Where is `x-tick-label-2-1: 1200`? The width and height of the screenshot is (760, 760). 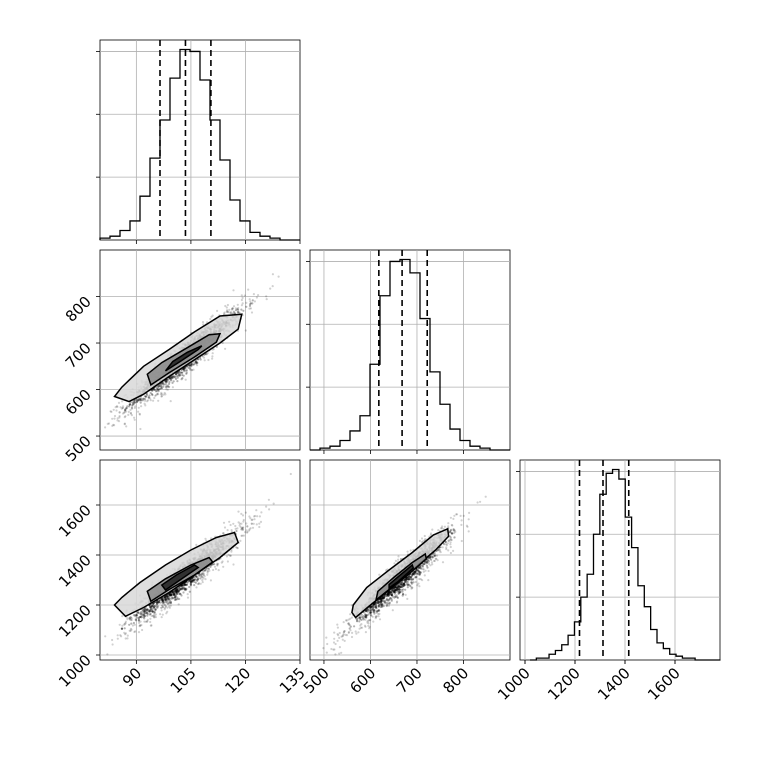 x-tick-label-2-1: 1200 is located at coordinates (564, 684).